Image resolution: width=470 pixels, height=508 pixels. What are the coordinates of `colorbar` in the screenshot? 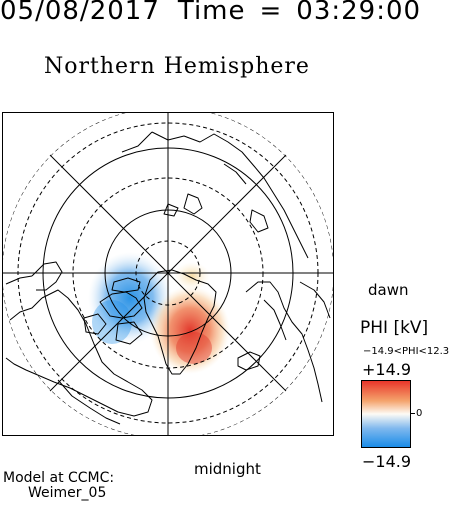 It's located at (386, 414).